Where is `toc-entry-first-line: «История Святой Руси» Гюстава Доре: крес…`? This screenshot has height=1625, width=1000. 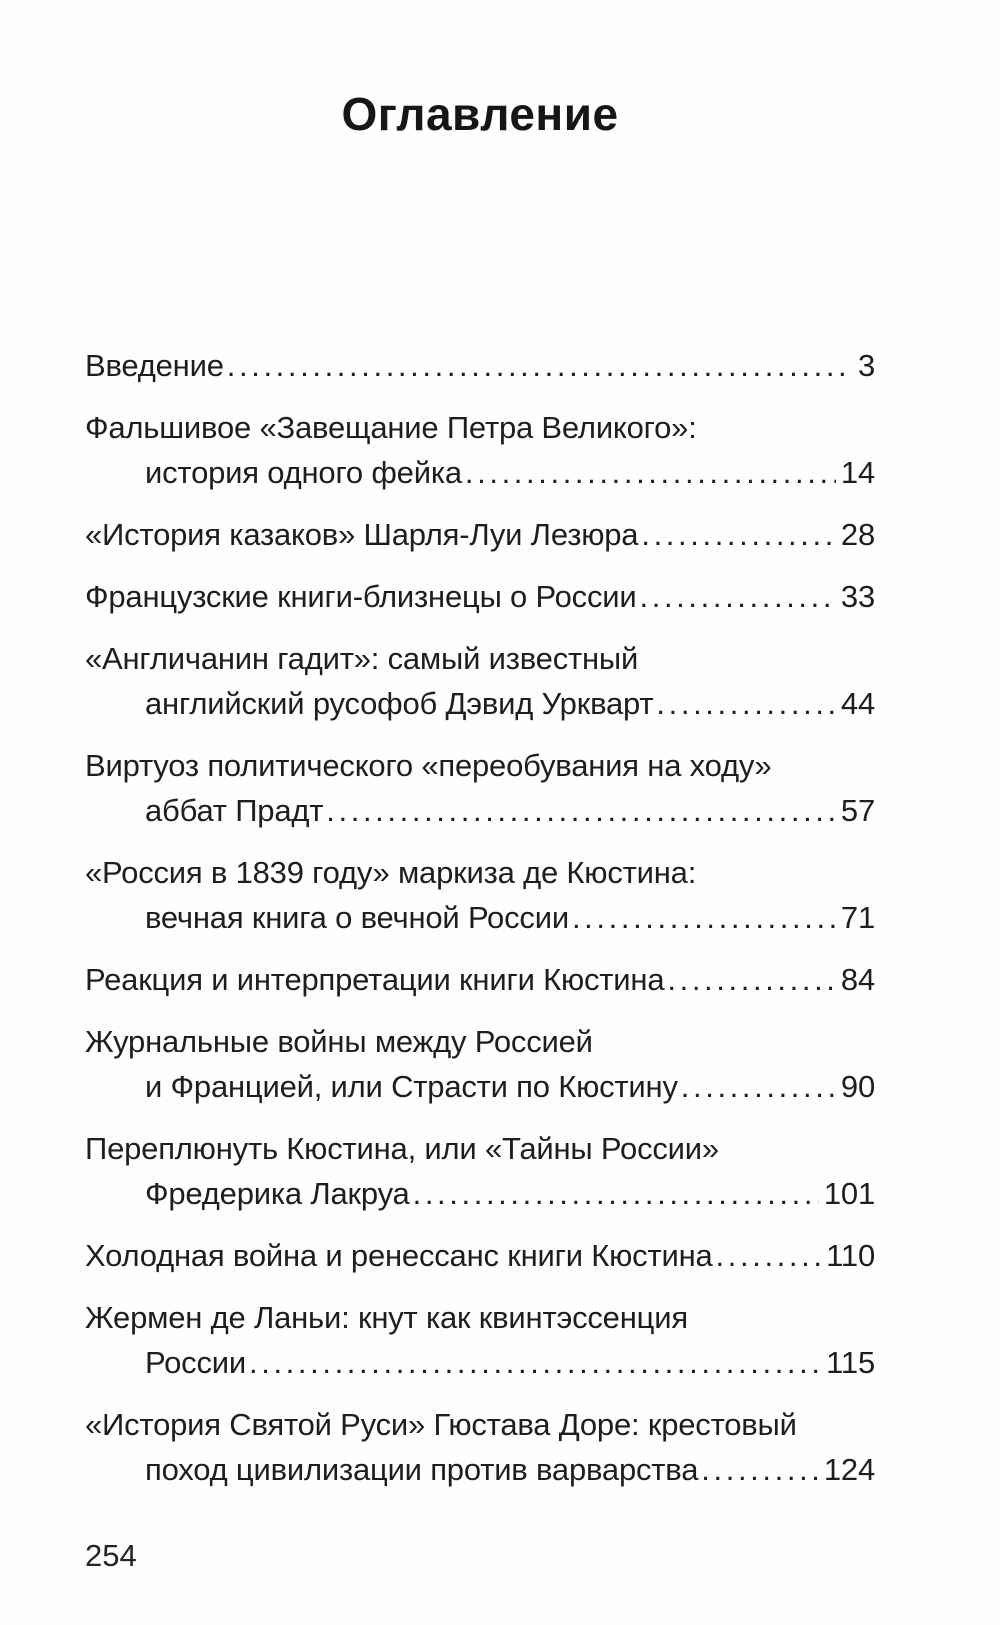
toc-entry-first-line: «История Святой Руси» Гюстава Доре: крес… is located at coordinates (480, 1424).